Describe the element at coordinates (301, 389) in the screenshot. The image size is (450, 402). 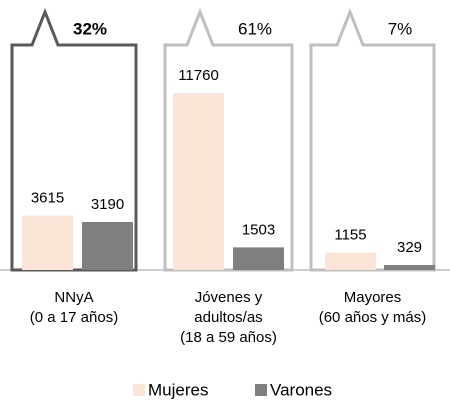
I see `legend-label: Varones` at that location.